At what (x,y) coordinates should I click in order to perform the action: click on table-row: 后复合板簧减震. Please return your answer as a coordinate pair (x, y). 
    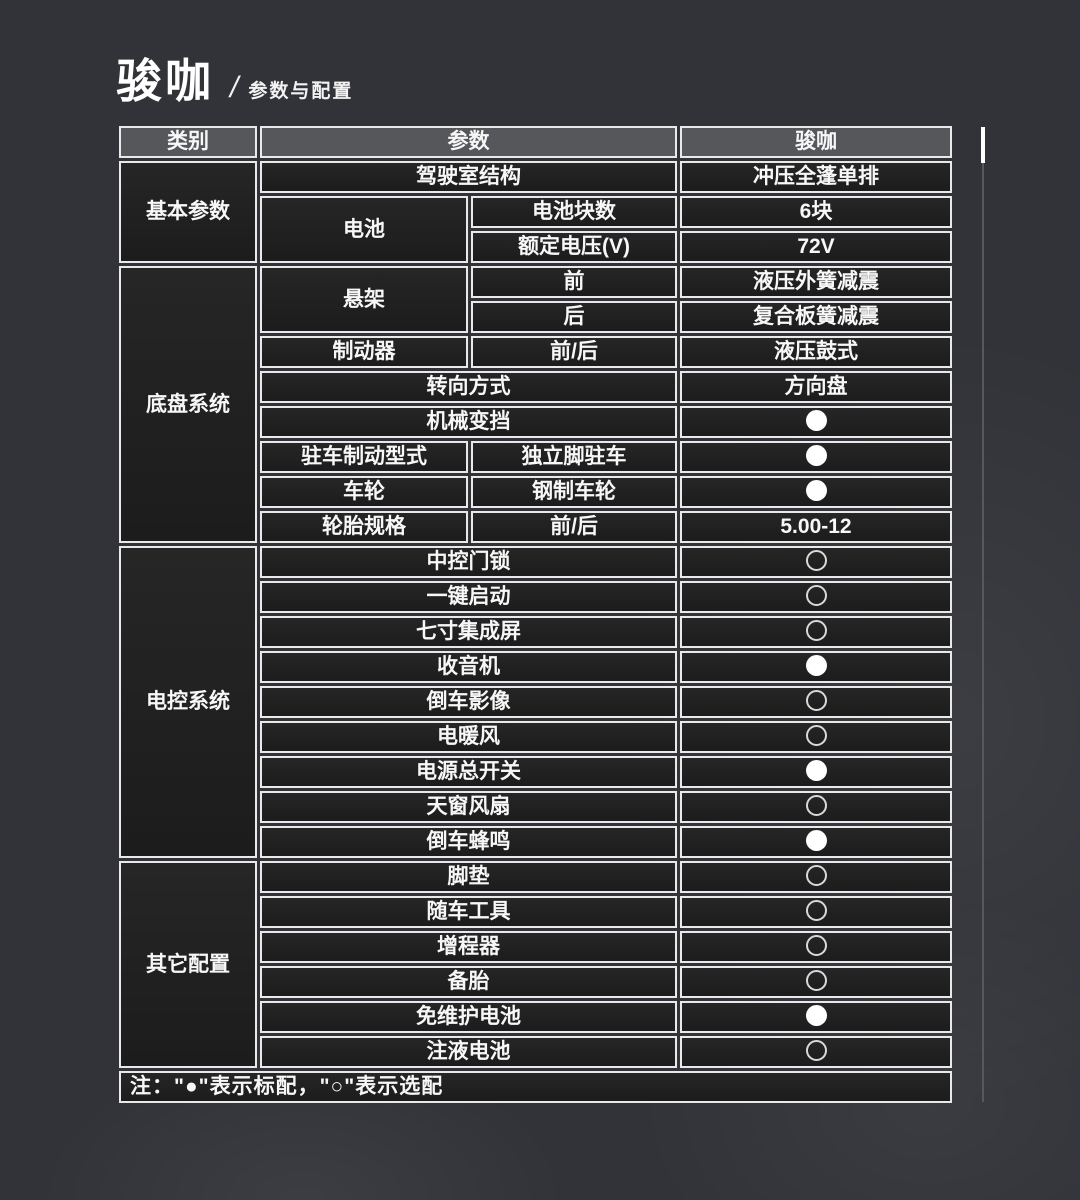
    Looking at the image, I should click on (535, 317).